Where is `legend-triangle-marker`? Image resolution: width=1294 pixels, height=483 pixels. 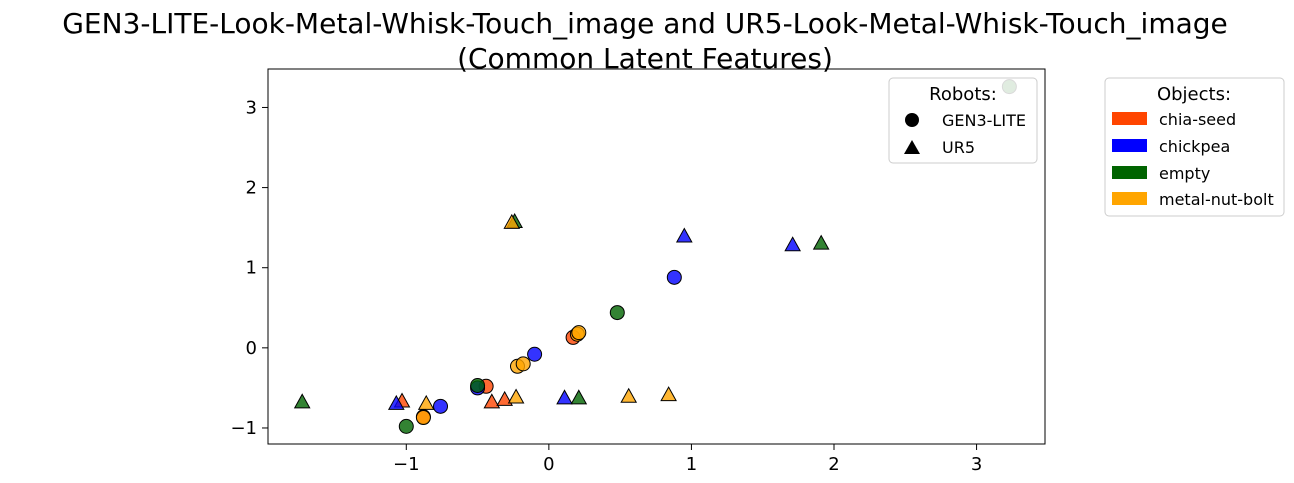
legend-triangle-marker is located at coordinates (912, 147).